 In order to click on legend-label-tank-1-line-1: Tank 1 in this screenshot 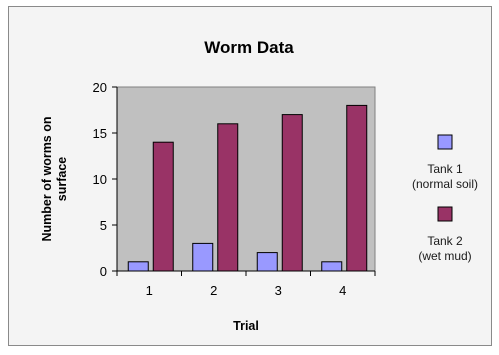, I will do `click(445, 169)`.